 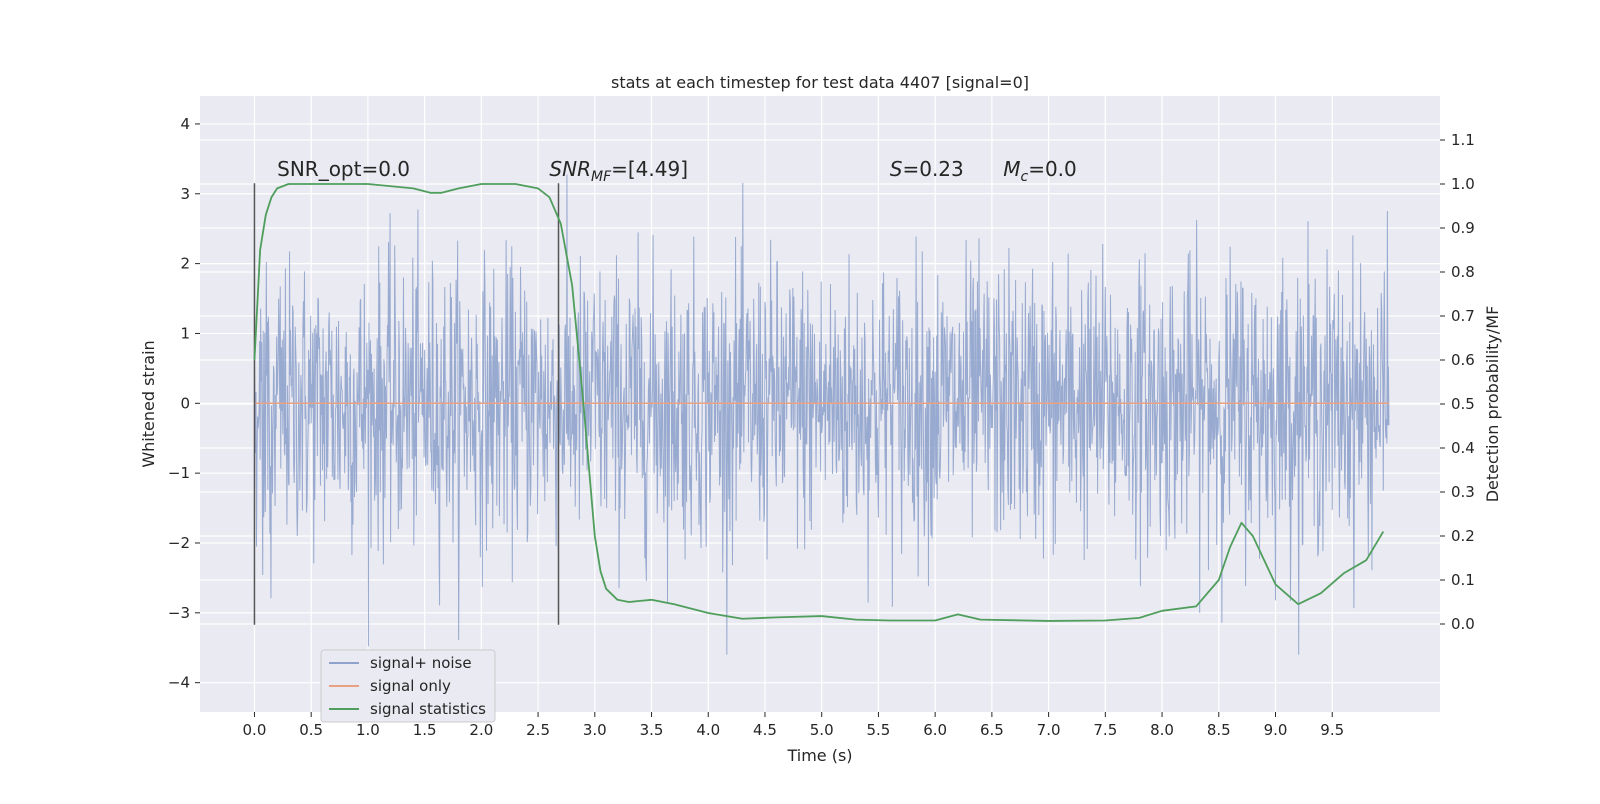 I want to click on y-tick-label: 4, so click(x=185, y=124).